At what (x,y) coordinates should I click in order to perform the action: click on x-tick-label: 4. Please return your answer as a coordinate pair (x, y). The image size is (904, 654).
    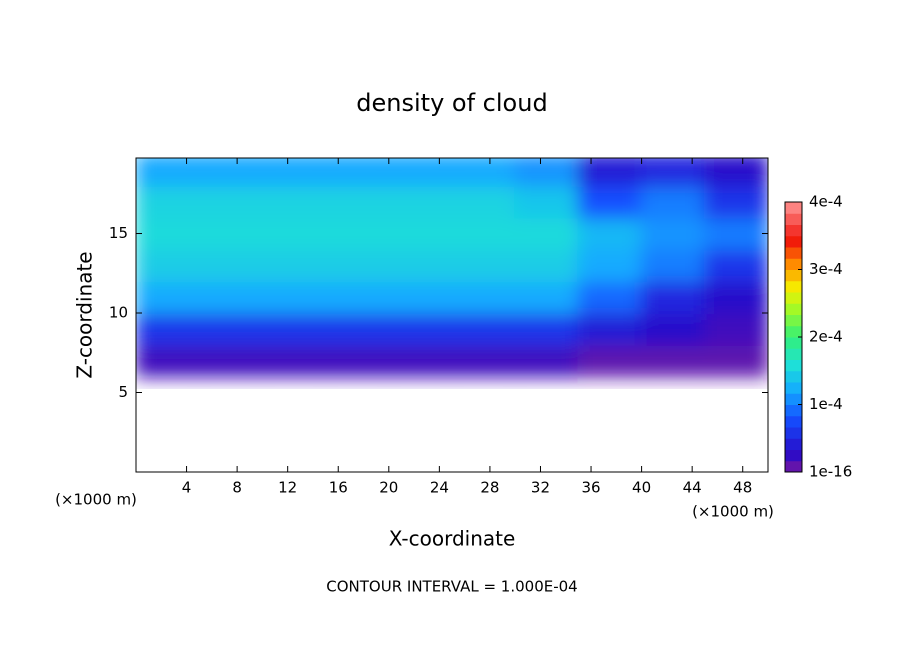
    Looking at the image, I should click on (187, 488).